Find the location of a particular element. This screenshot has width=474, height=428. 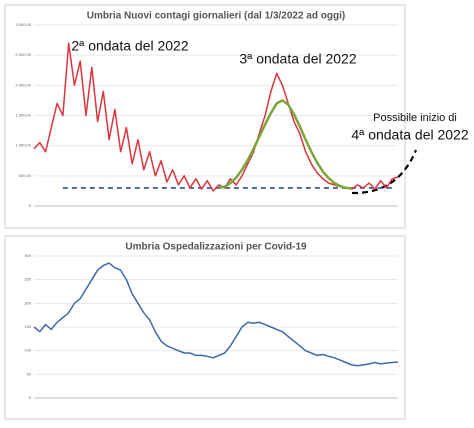

annotation: 3ª ondata del 2022 is located at coordinates (297, 59).